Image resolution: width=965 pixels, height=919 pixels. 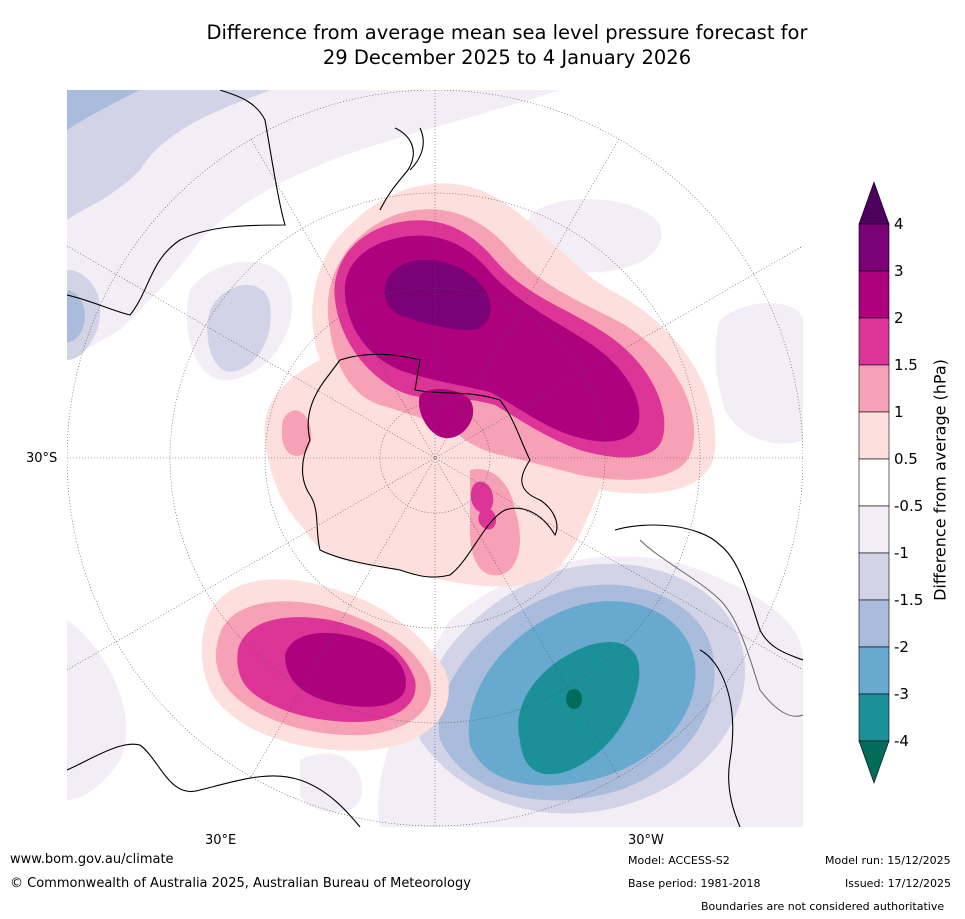 What do you see at coordinates (874, 482) in the screenshot?
I see `colorbar-swatch-neutral` at bounding box center [874, 482].